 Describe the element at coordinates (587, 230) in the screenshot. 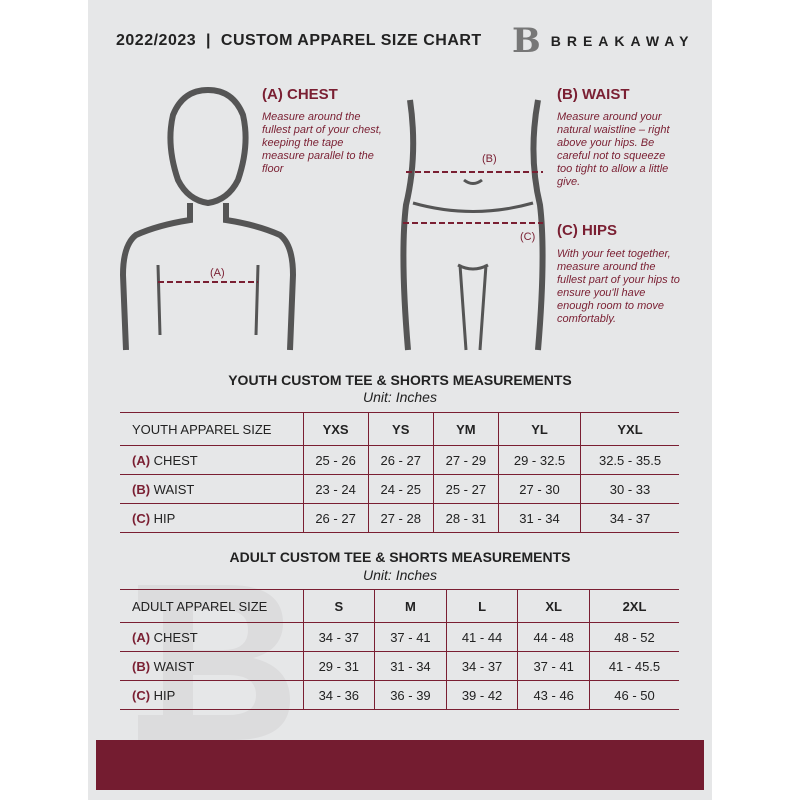

I see `hips-heading: (C) HIPS` at that location.